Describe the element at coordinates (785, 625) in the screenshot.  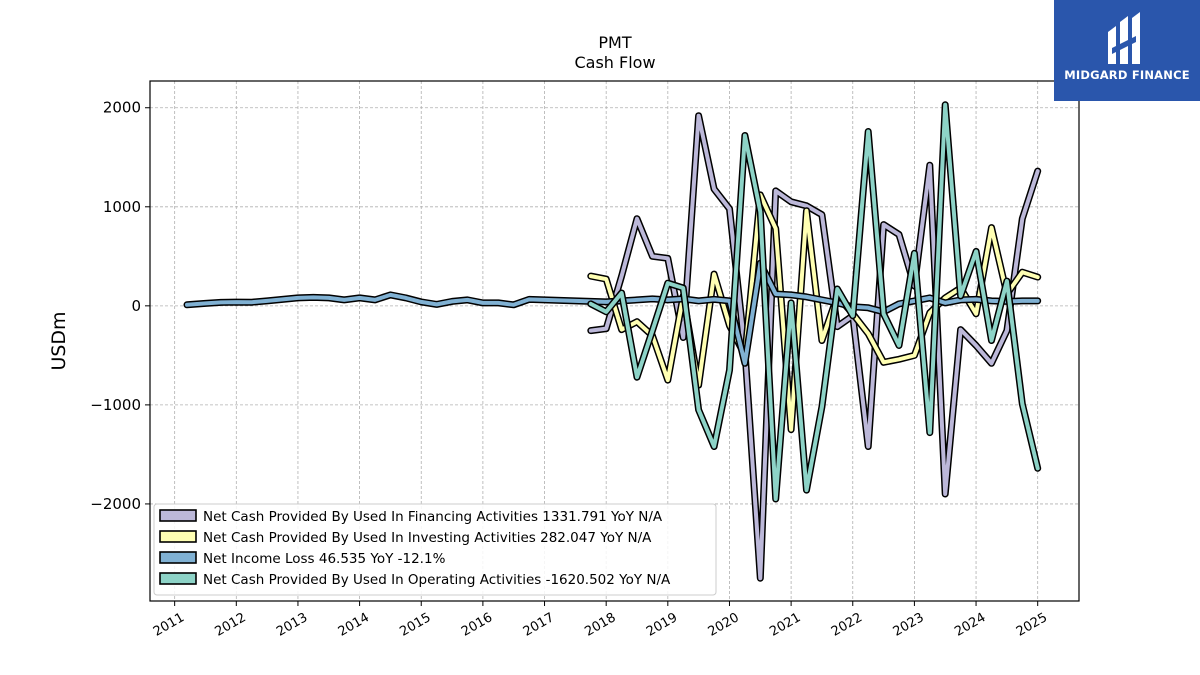
I see `x-tick-label: 2021` at that location.